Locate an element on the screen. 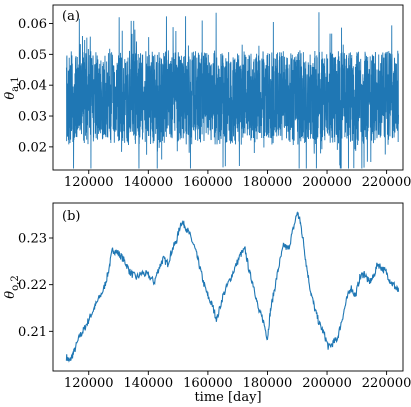 The image size is (411, 407). y-tick-label: 0.05 is located at coordinates (32, 55).